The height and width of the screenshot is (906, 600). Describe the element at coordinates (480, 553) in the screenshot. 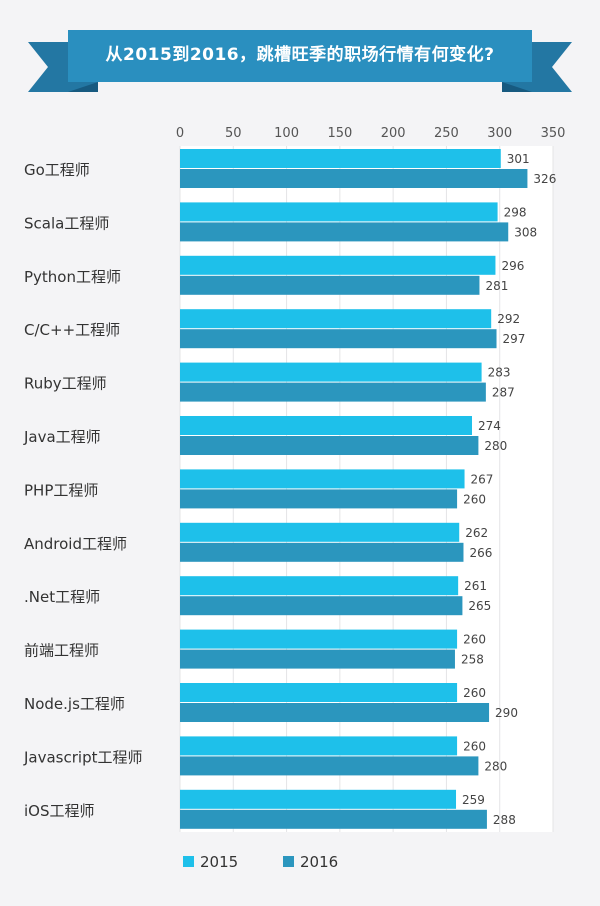

I see `bar-value-label: 266` at that location.